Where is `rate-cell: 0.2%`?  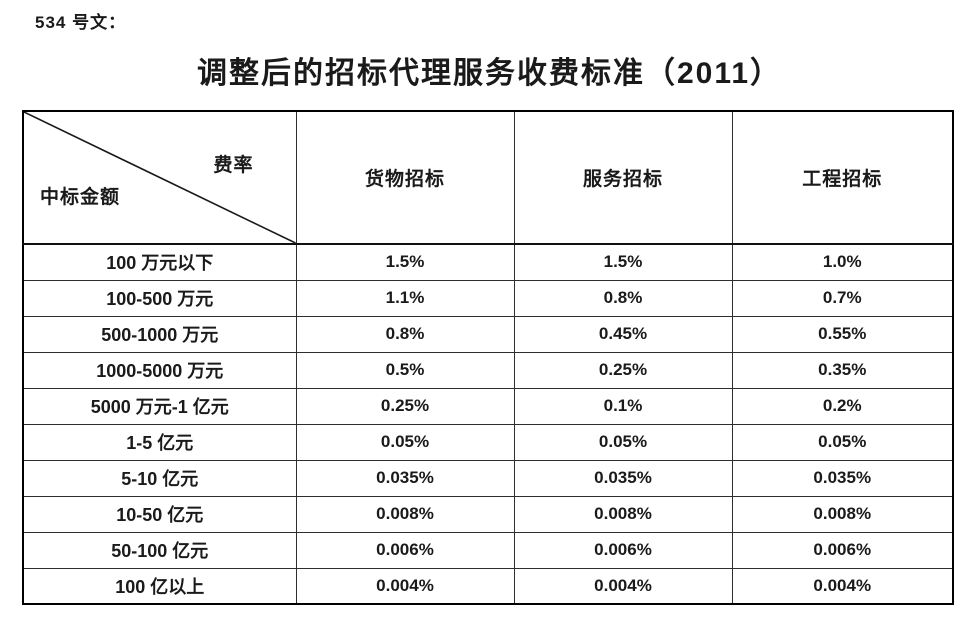
rate-cell: 0.2% is located at coordinates (842, 406).